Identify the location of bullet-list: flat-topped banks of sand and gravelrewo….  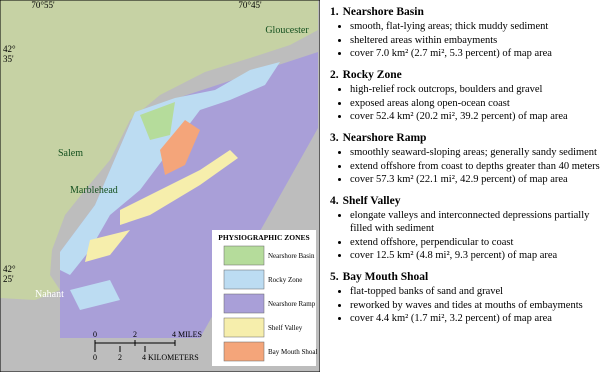
(471, 305).